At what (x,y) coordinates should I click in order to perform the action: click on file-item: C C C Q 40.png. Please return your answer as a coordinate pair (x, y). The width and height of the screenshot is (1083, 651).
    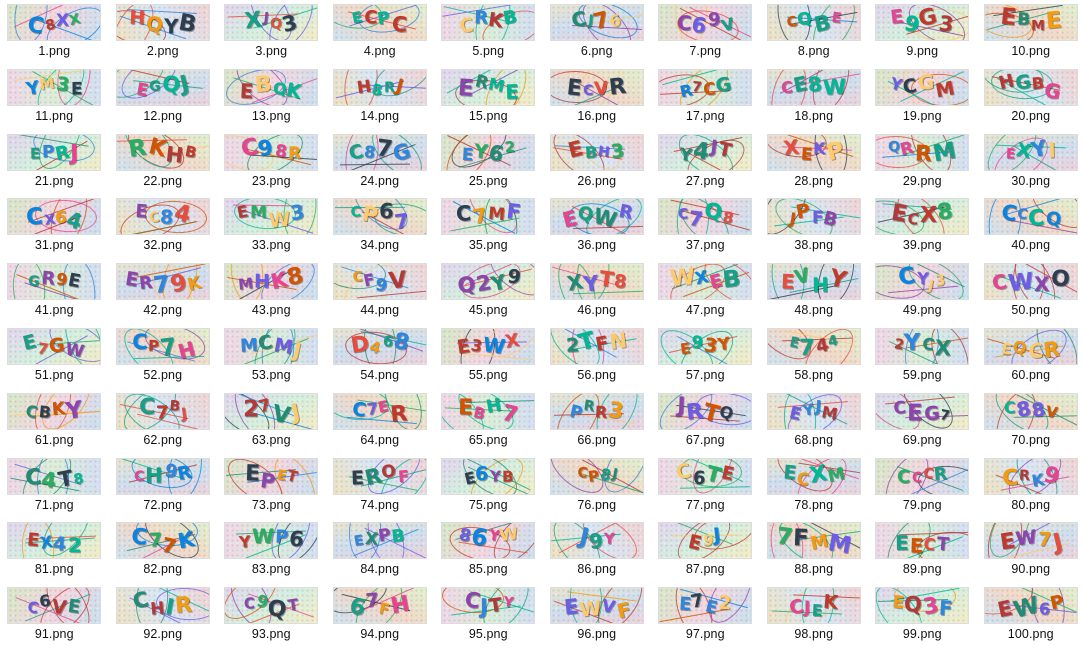
    Looking at the image, I should click on (1030, 229).